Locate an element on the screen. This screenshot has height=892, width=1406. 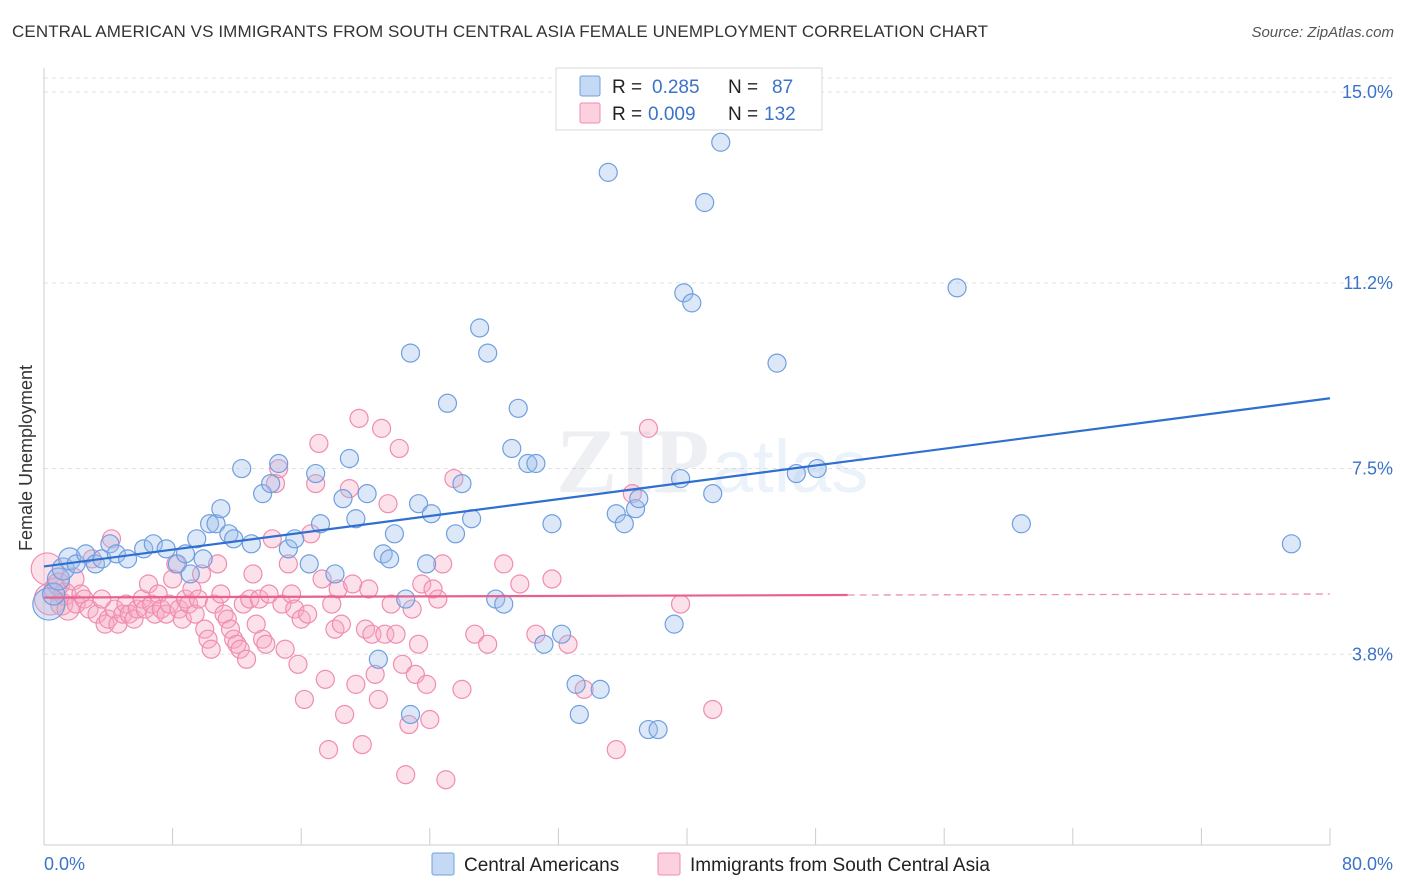
legend-swatch-blue is located at coordinates (590, 86).